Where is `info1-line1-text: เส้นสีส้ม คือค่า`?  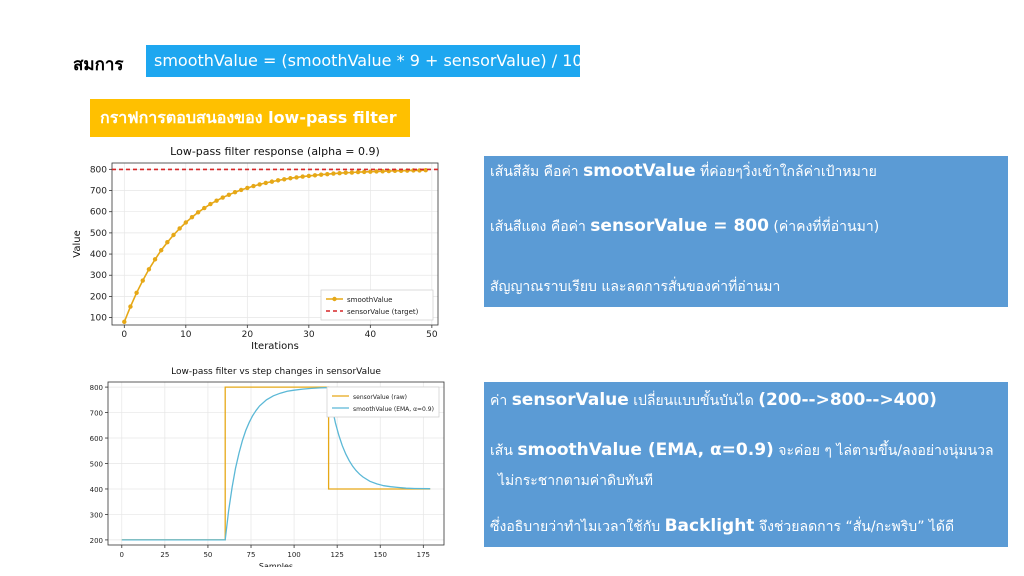
info1-line1-text: เส้นสีส้ม คือค่า is located at coordinates (537, 172).